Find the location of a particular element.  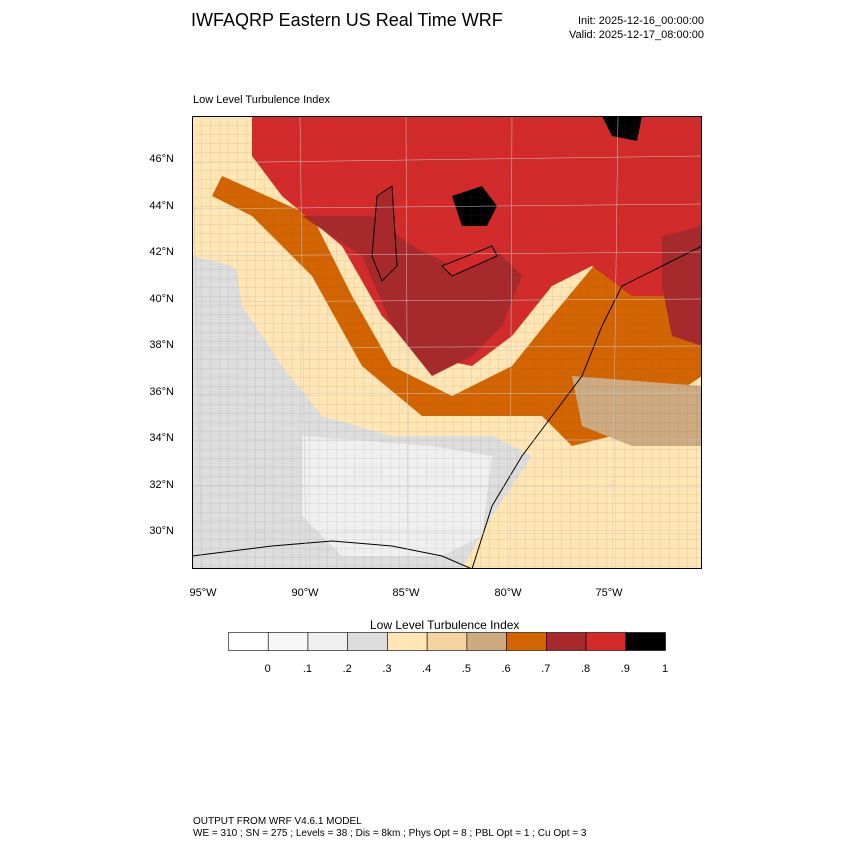

coastline is located at coordinates (332, 554).